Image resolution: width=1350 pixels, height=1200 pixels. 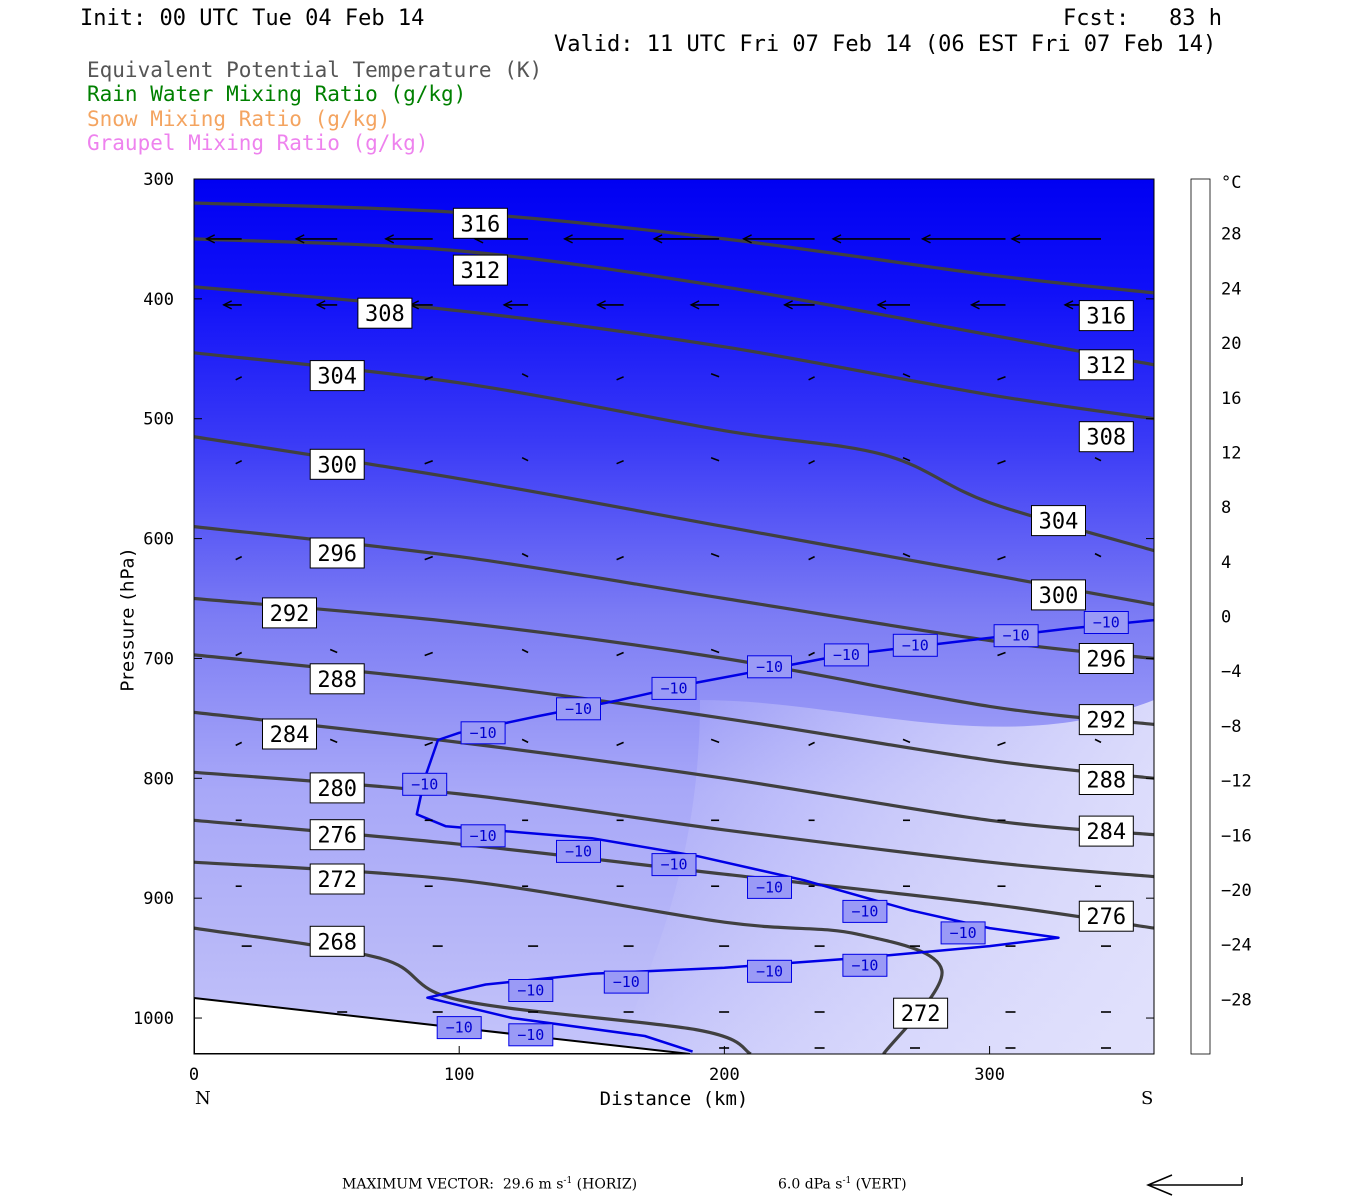 What do you see at coordinates (1231, 453) in the screenshot?
I see `colorbar-tick-label: 12` at bounding box center [1231, 453].